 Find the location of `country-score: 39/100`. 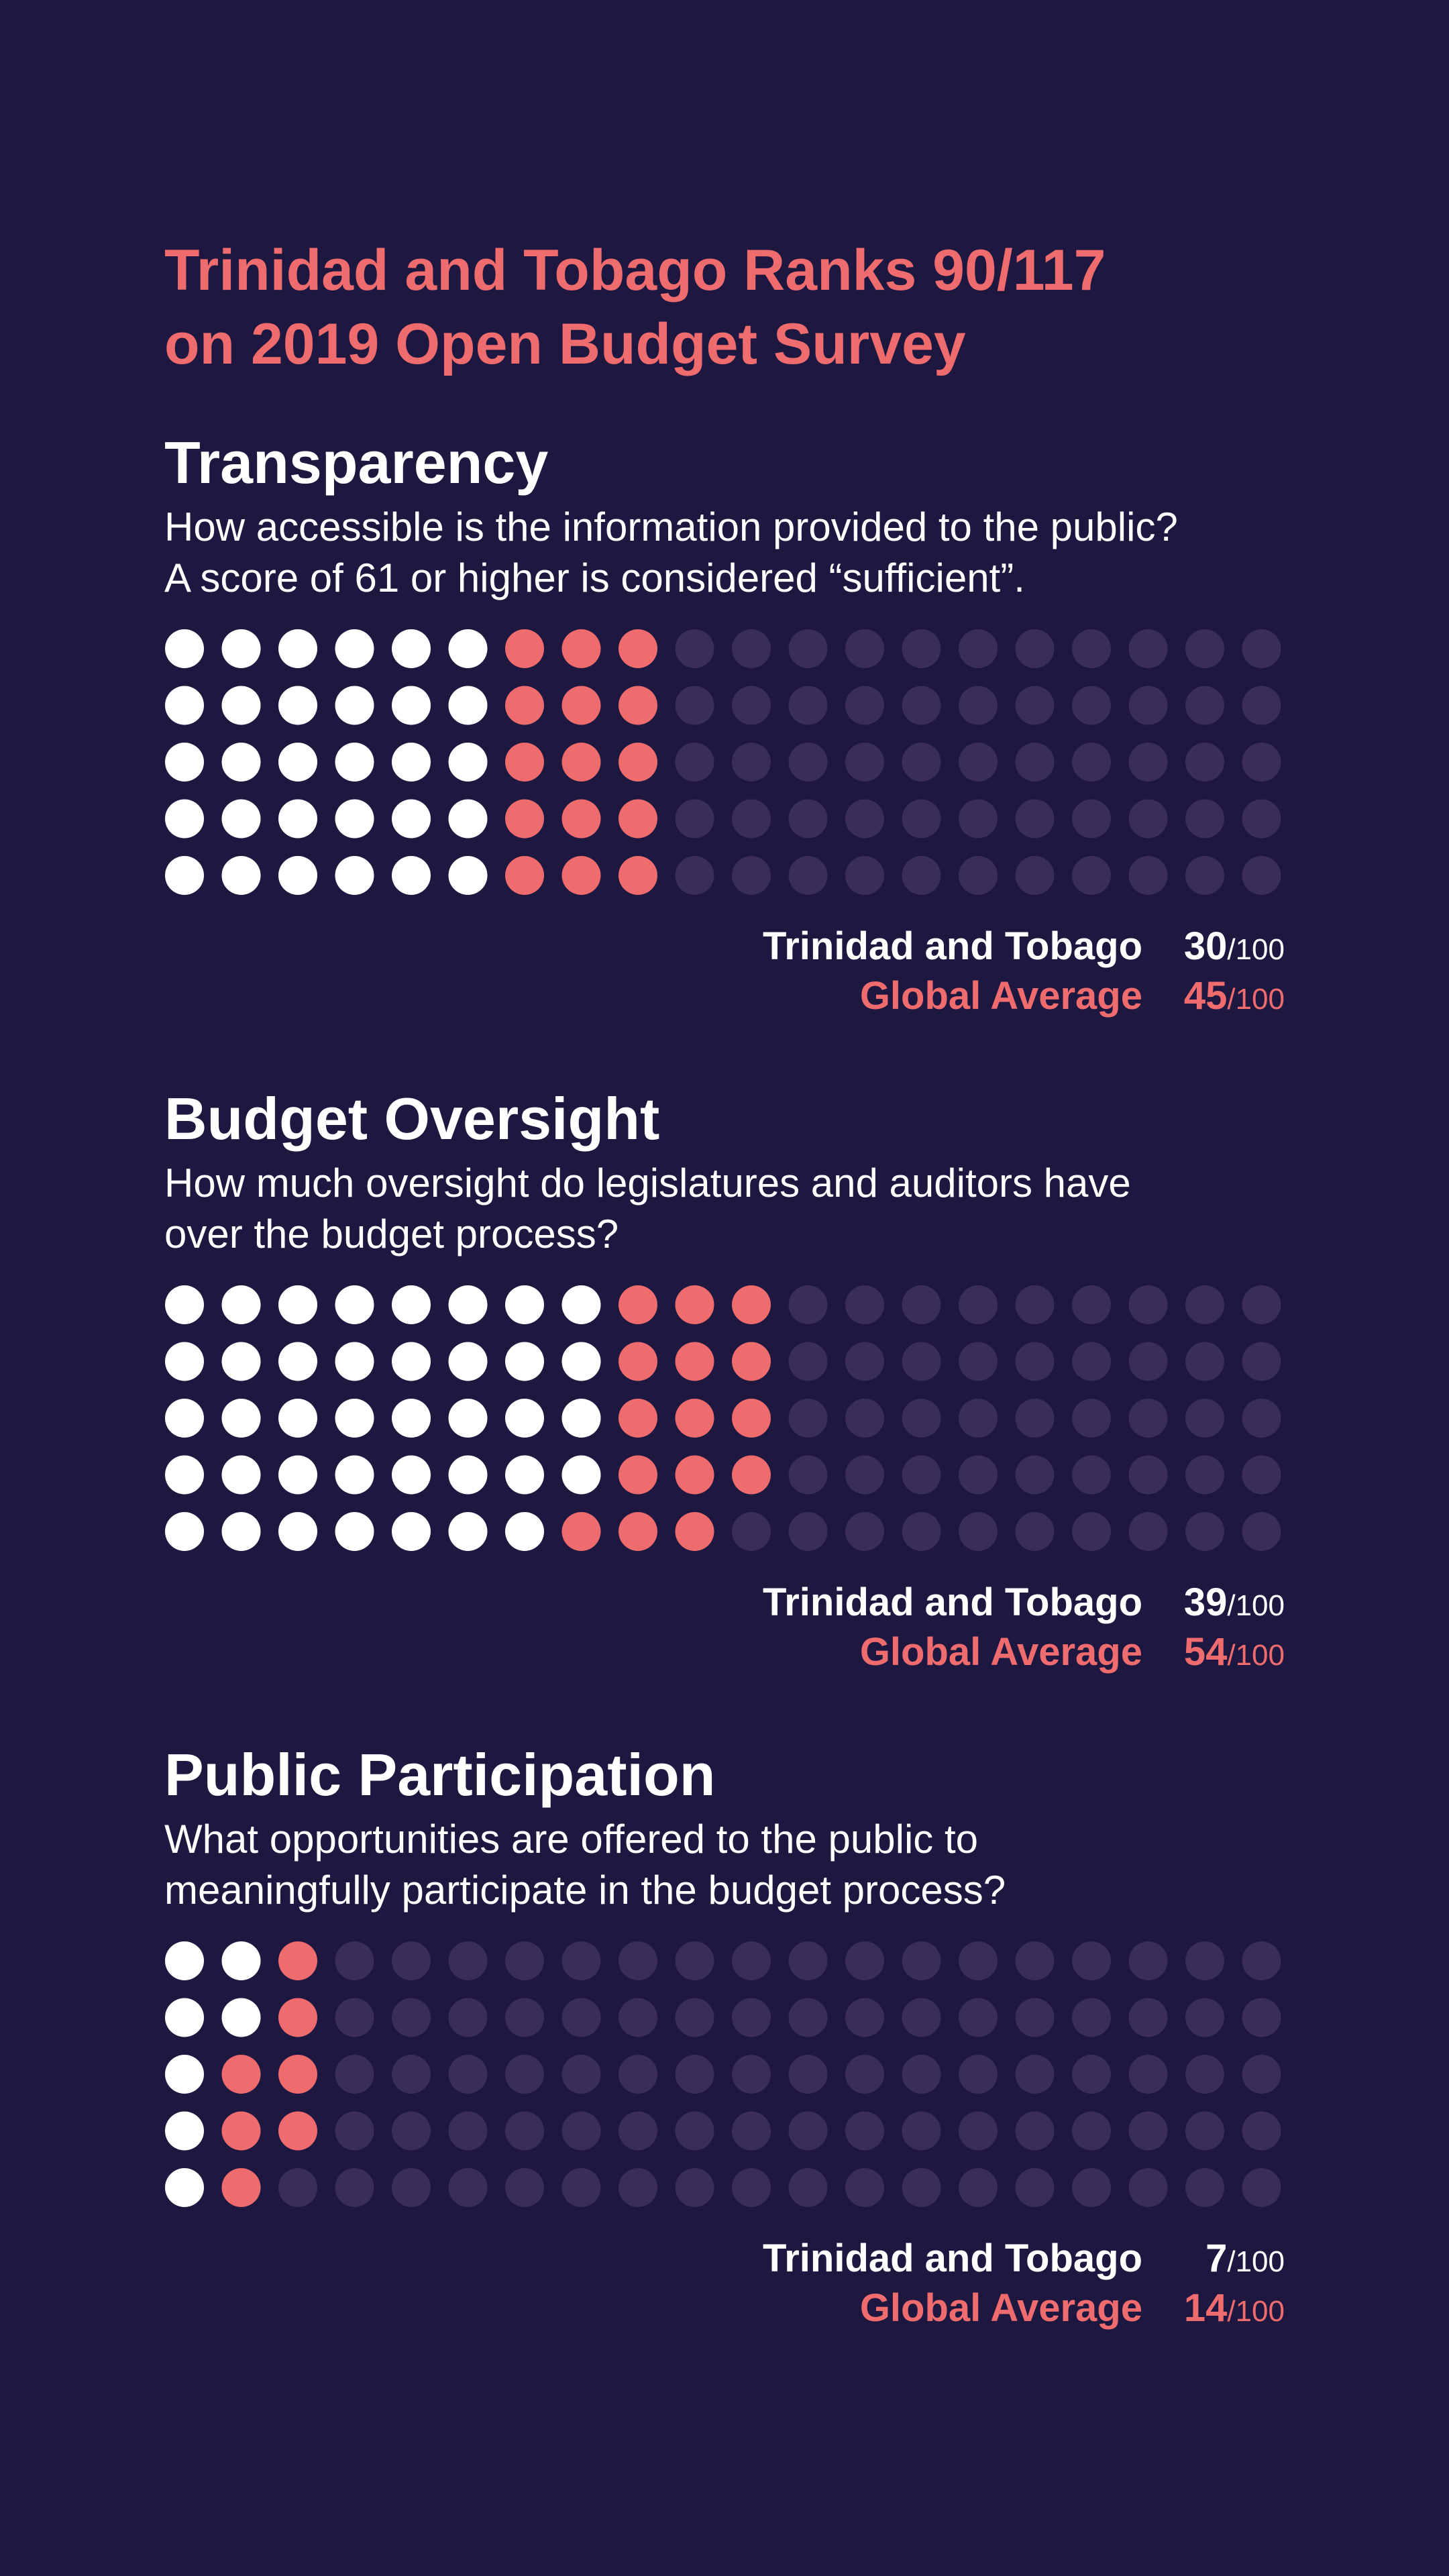

country-score: 39/100 is located at coordinates (1213, 1608).